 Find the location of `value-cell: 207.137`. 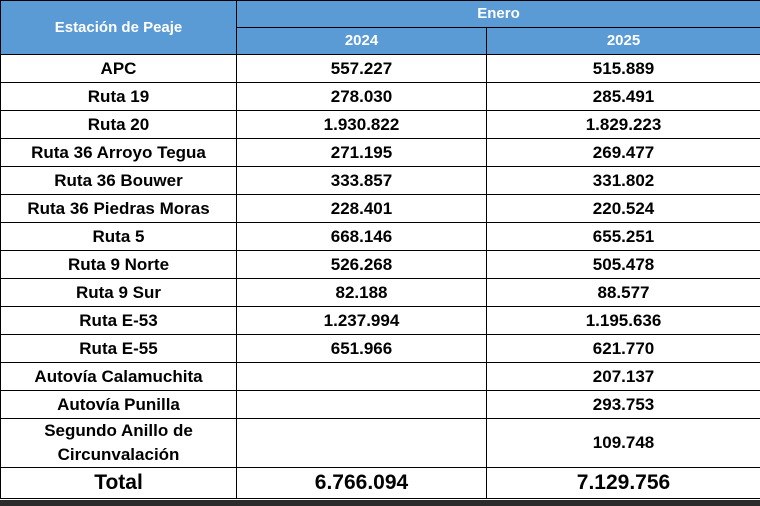

value-cell: 207.137 is located at coordinates (622, 376).